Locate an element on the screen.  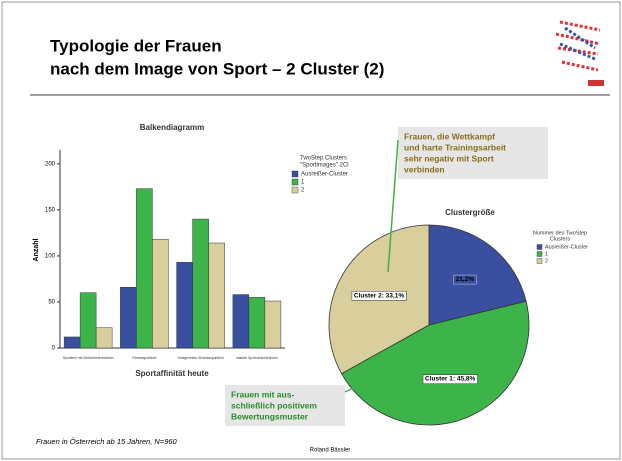
x-tick-label: Fitnesssportlerin is located at coordinates (144, 358).